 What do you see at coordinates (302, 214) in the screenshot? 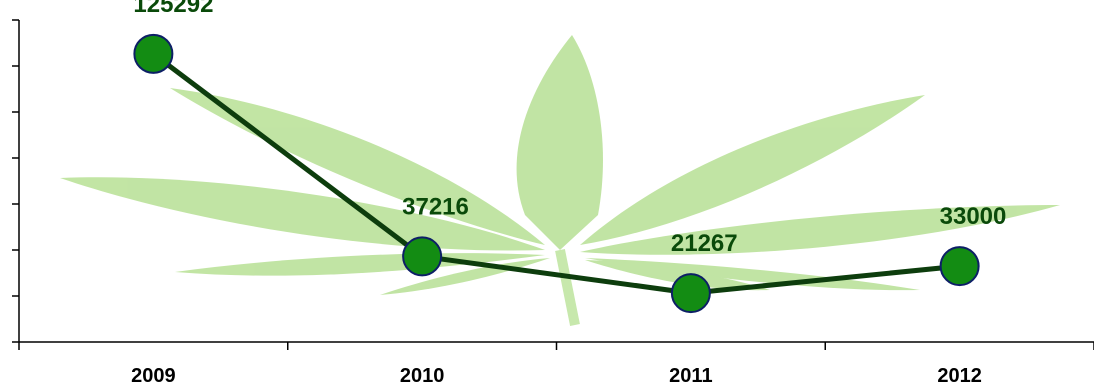
I see `leaf-lower-left` at bounding box center [302, 214].